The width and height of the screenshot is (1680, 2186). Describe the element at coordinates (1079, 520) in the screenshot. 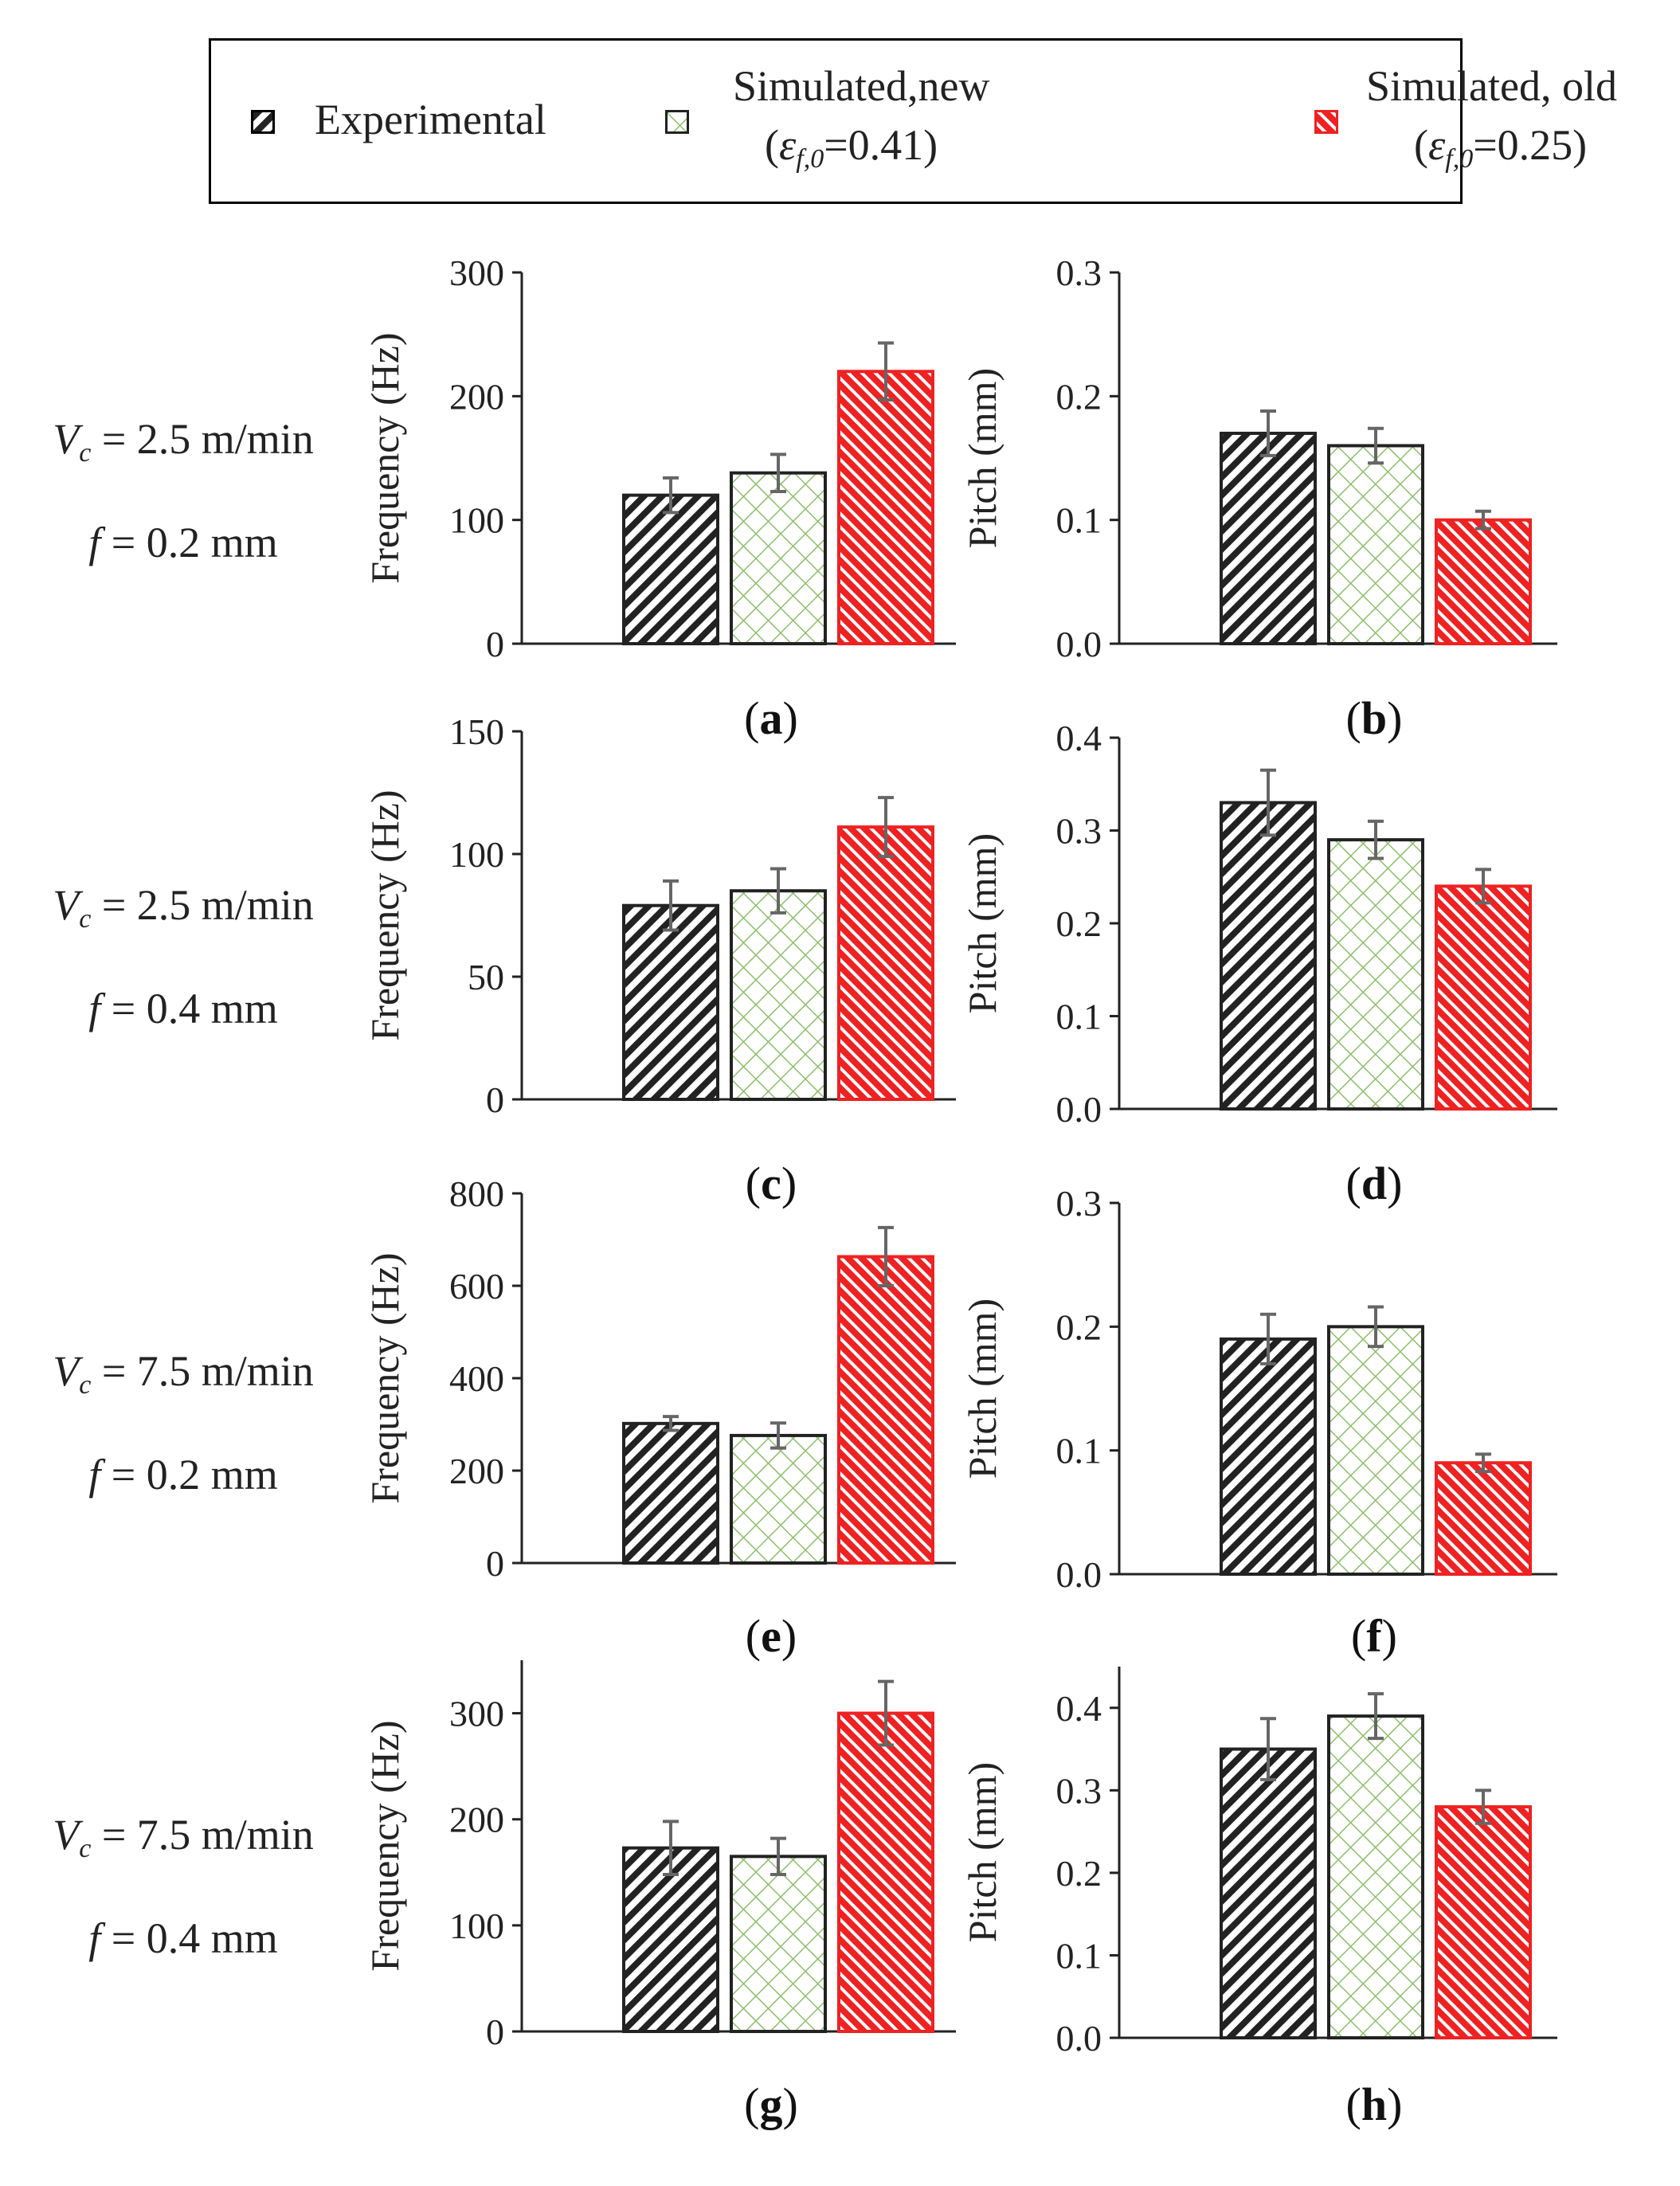

I see `y-tick-label-b-1: 0.1` at that location.